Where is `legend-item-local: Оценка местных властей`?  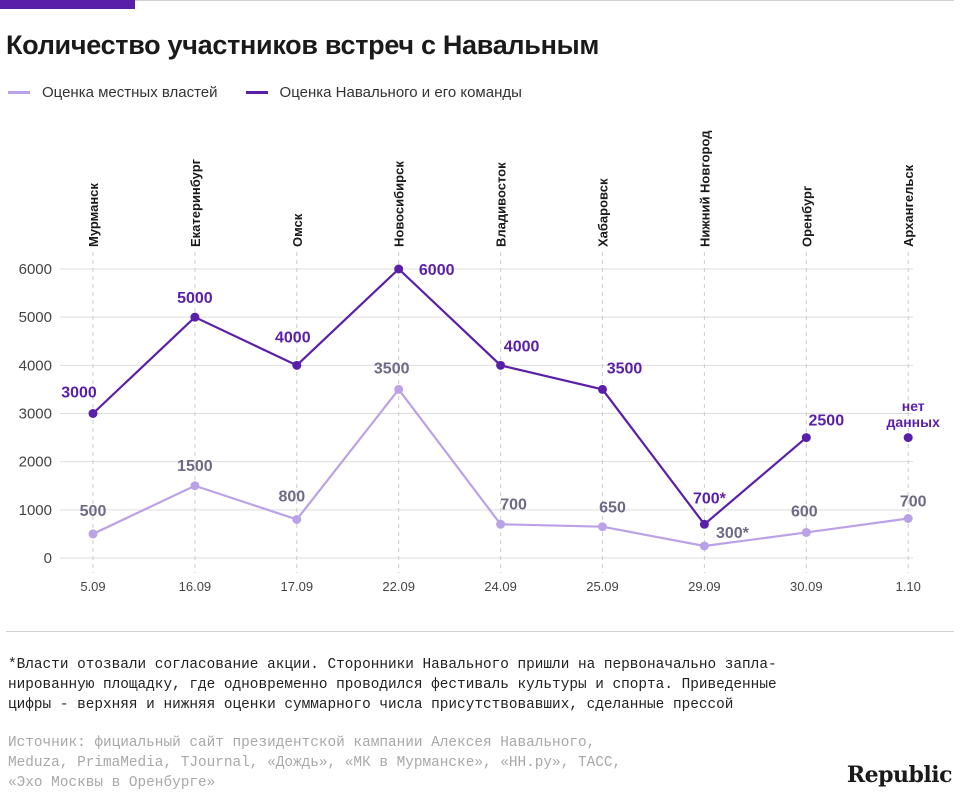
legend-item-local: Оценка местных властей is located at coordinates (113, 92).